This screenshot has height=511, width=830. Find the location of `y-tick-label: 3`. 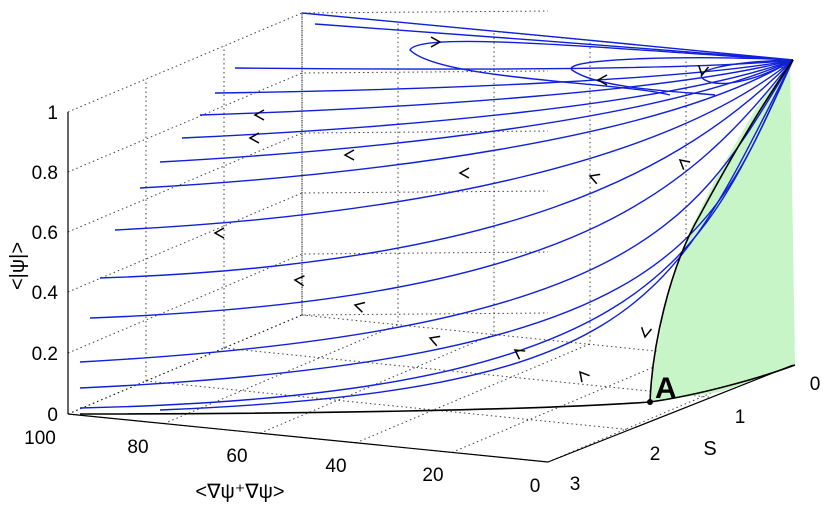

y-tick-label: 3 is located at coordinates (575, 484).